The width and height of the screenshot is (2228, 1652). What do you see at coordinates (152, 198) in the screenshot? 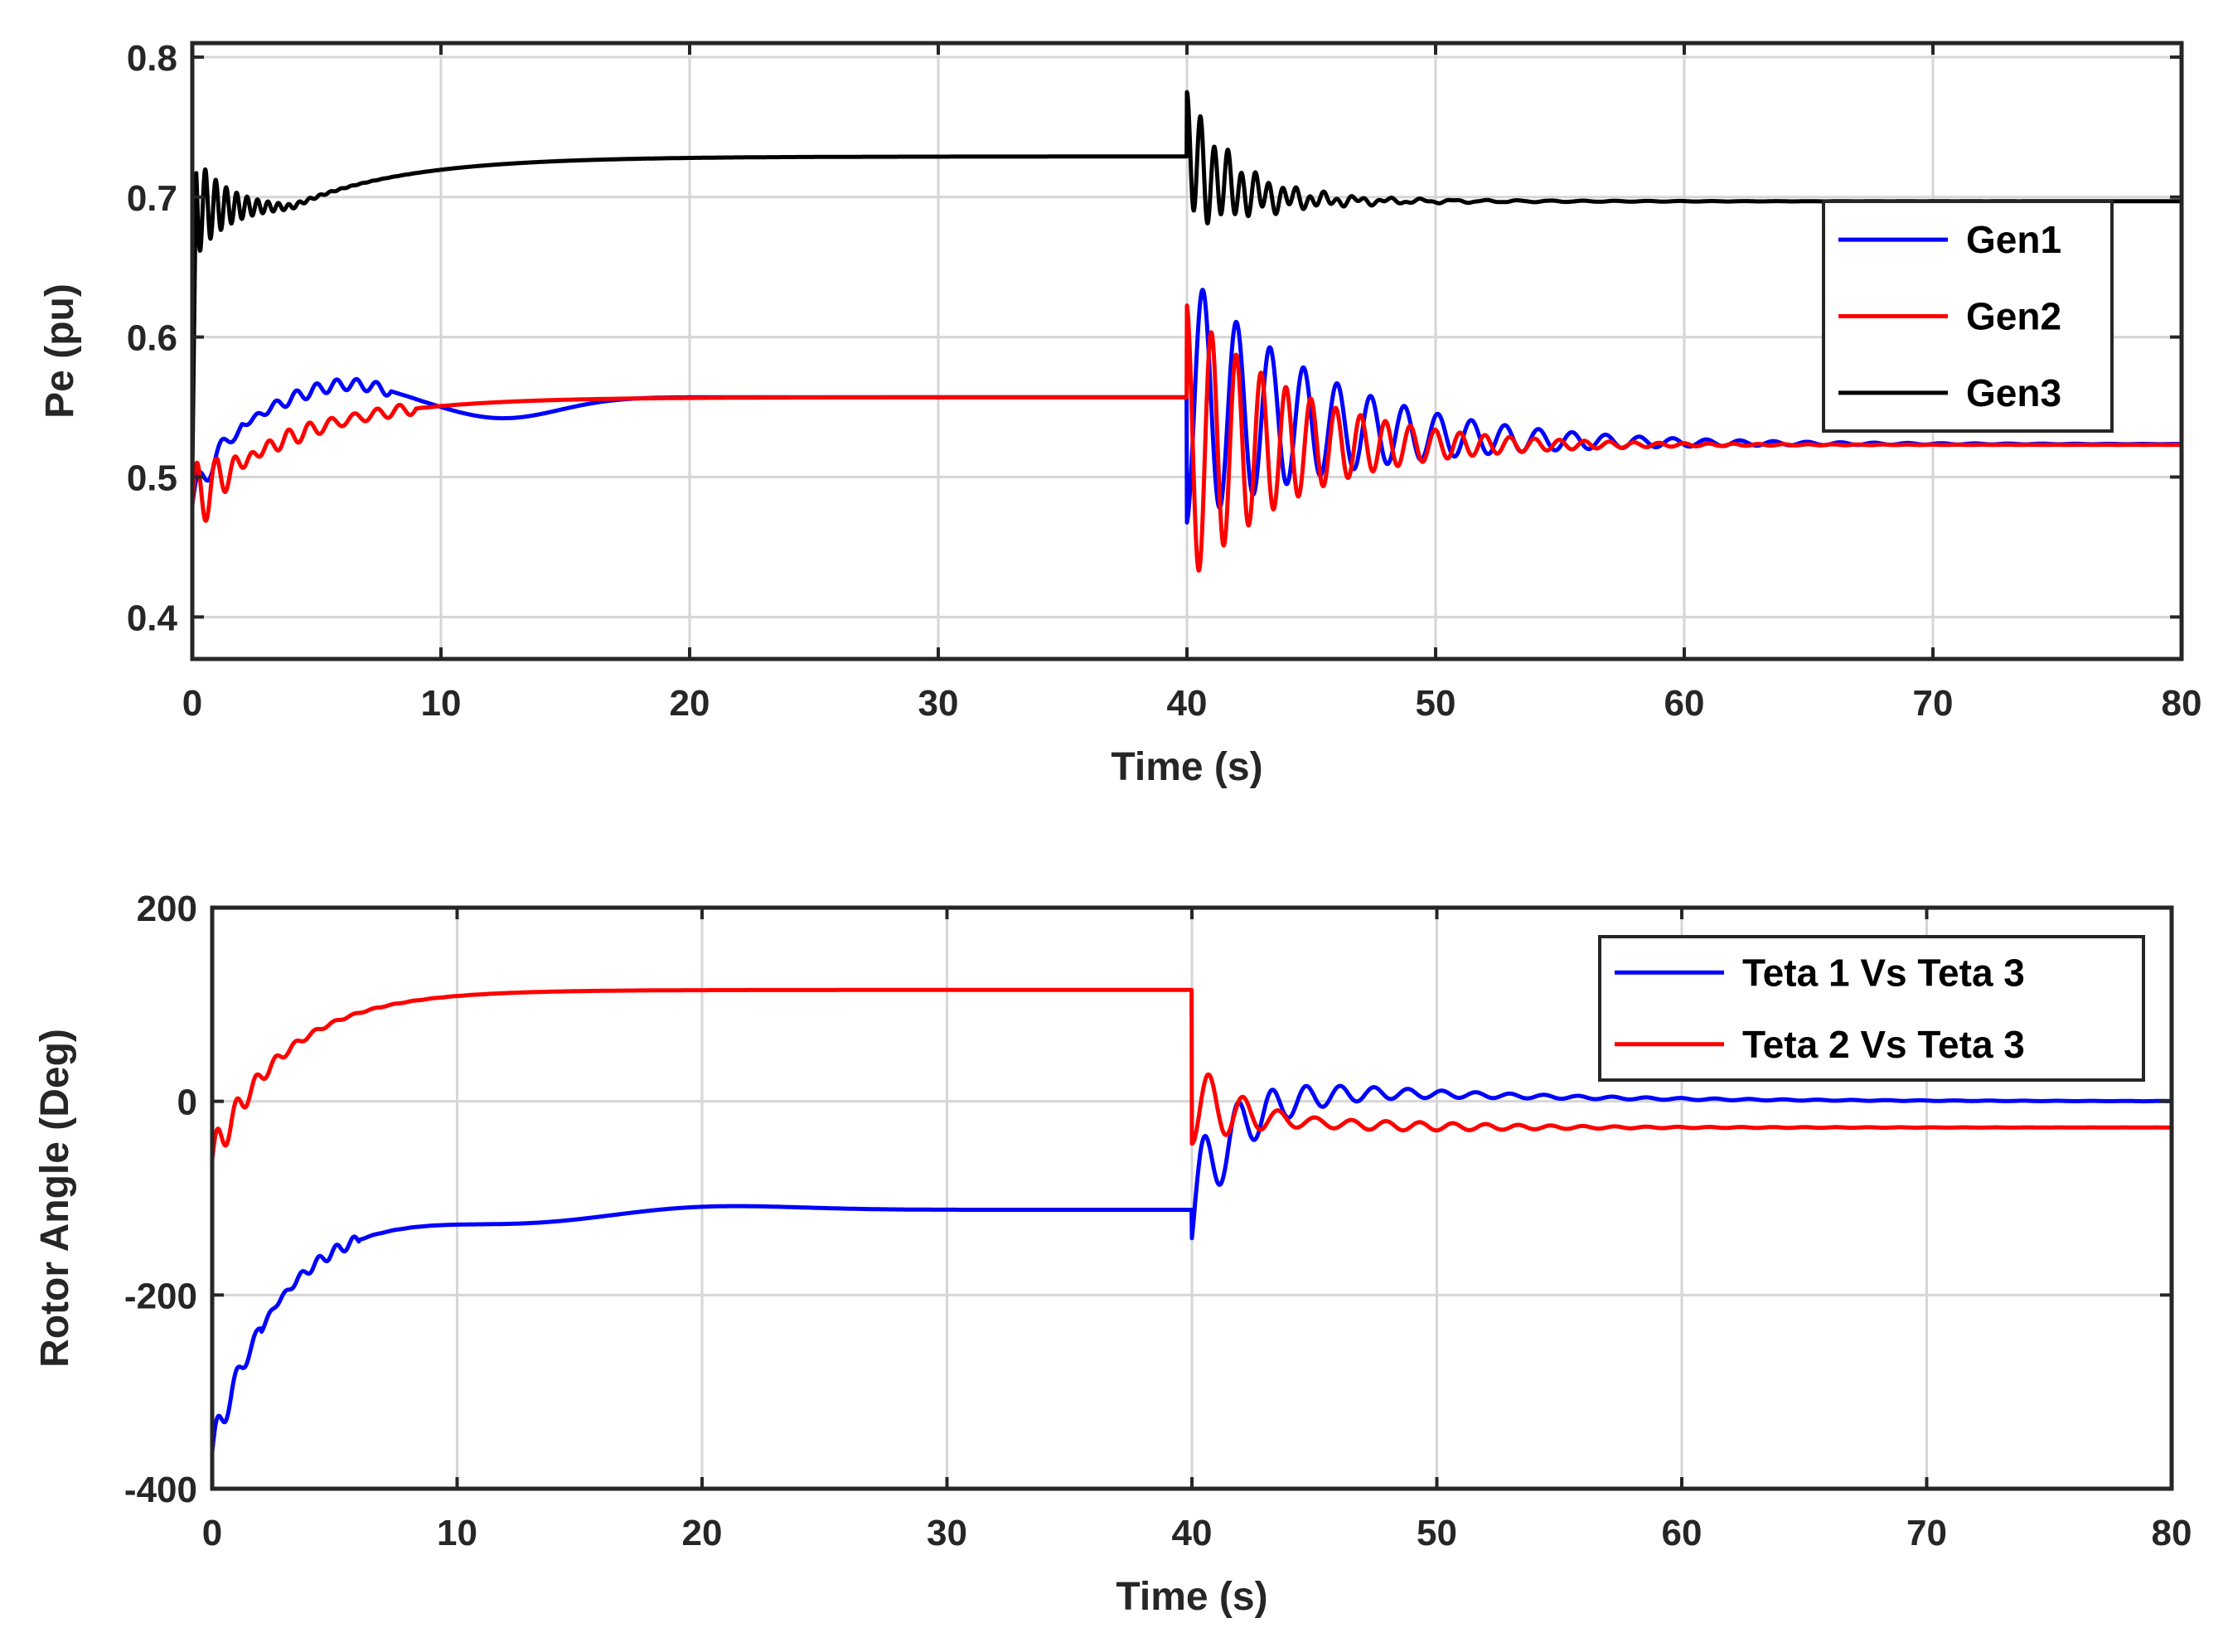
I see `y-tick-label: 0.7` at bounding box center [152, 198].